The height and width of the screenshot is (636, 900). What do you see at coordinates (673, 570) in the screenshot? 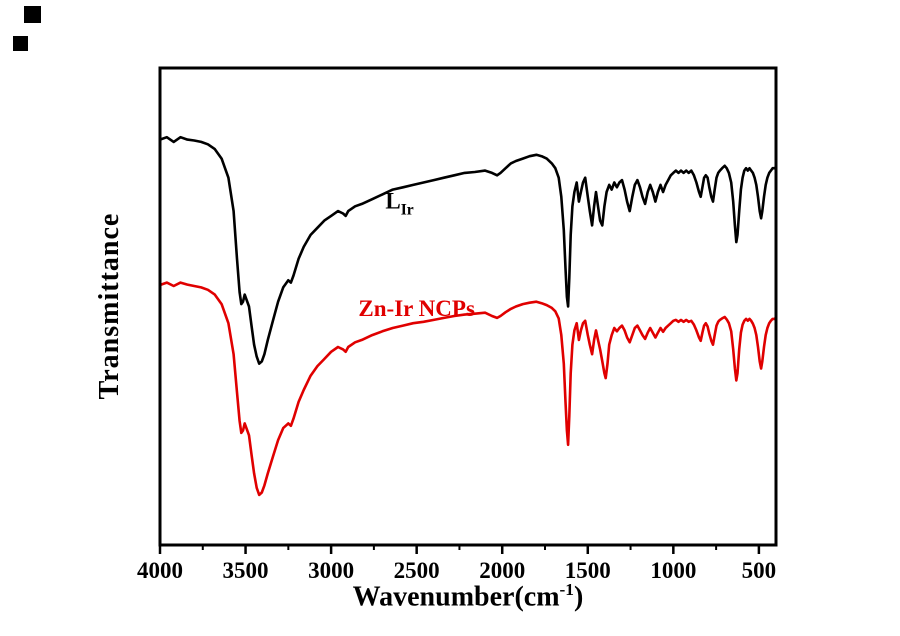
I see `x-tick-label: 1000` at bounding box center [673, 570].